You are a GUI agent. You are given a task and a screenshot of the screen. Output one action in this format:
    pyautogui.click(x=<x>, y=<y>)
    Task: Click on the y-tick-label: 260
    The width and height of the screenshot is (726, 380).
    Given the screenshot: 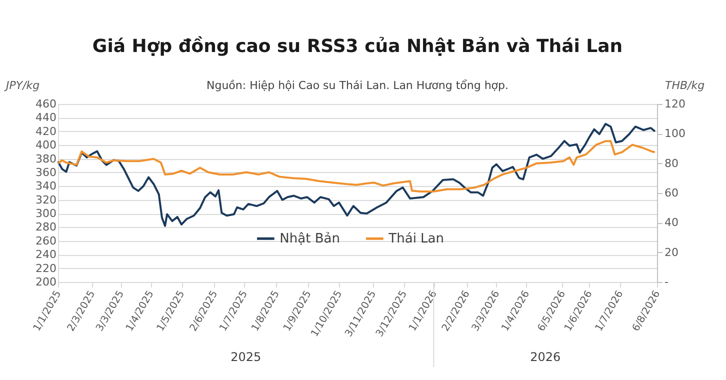 What is the action you would take?
    pyautogui.click(x=46, y=241)
    